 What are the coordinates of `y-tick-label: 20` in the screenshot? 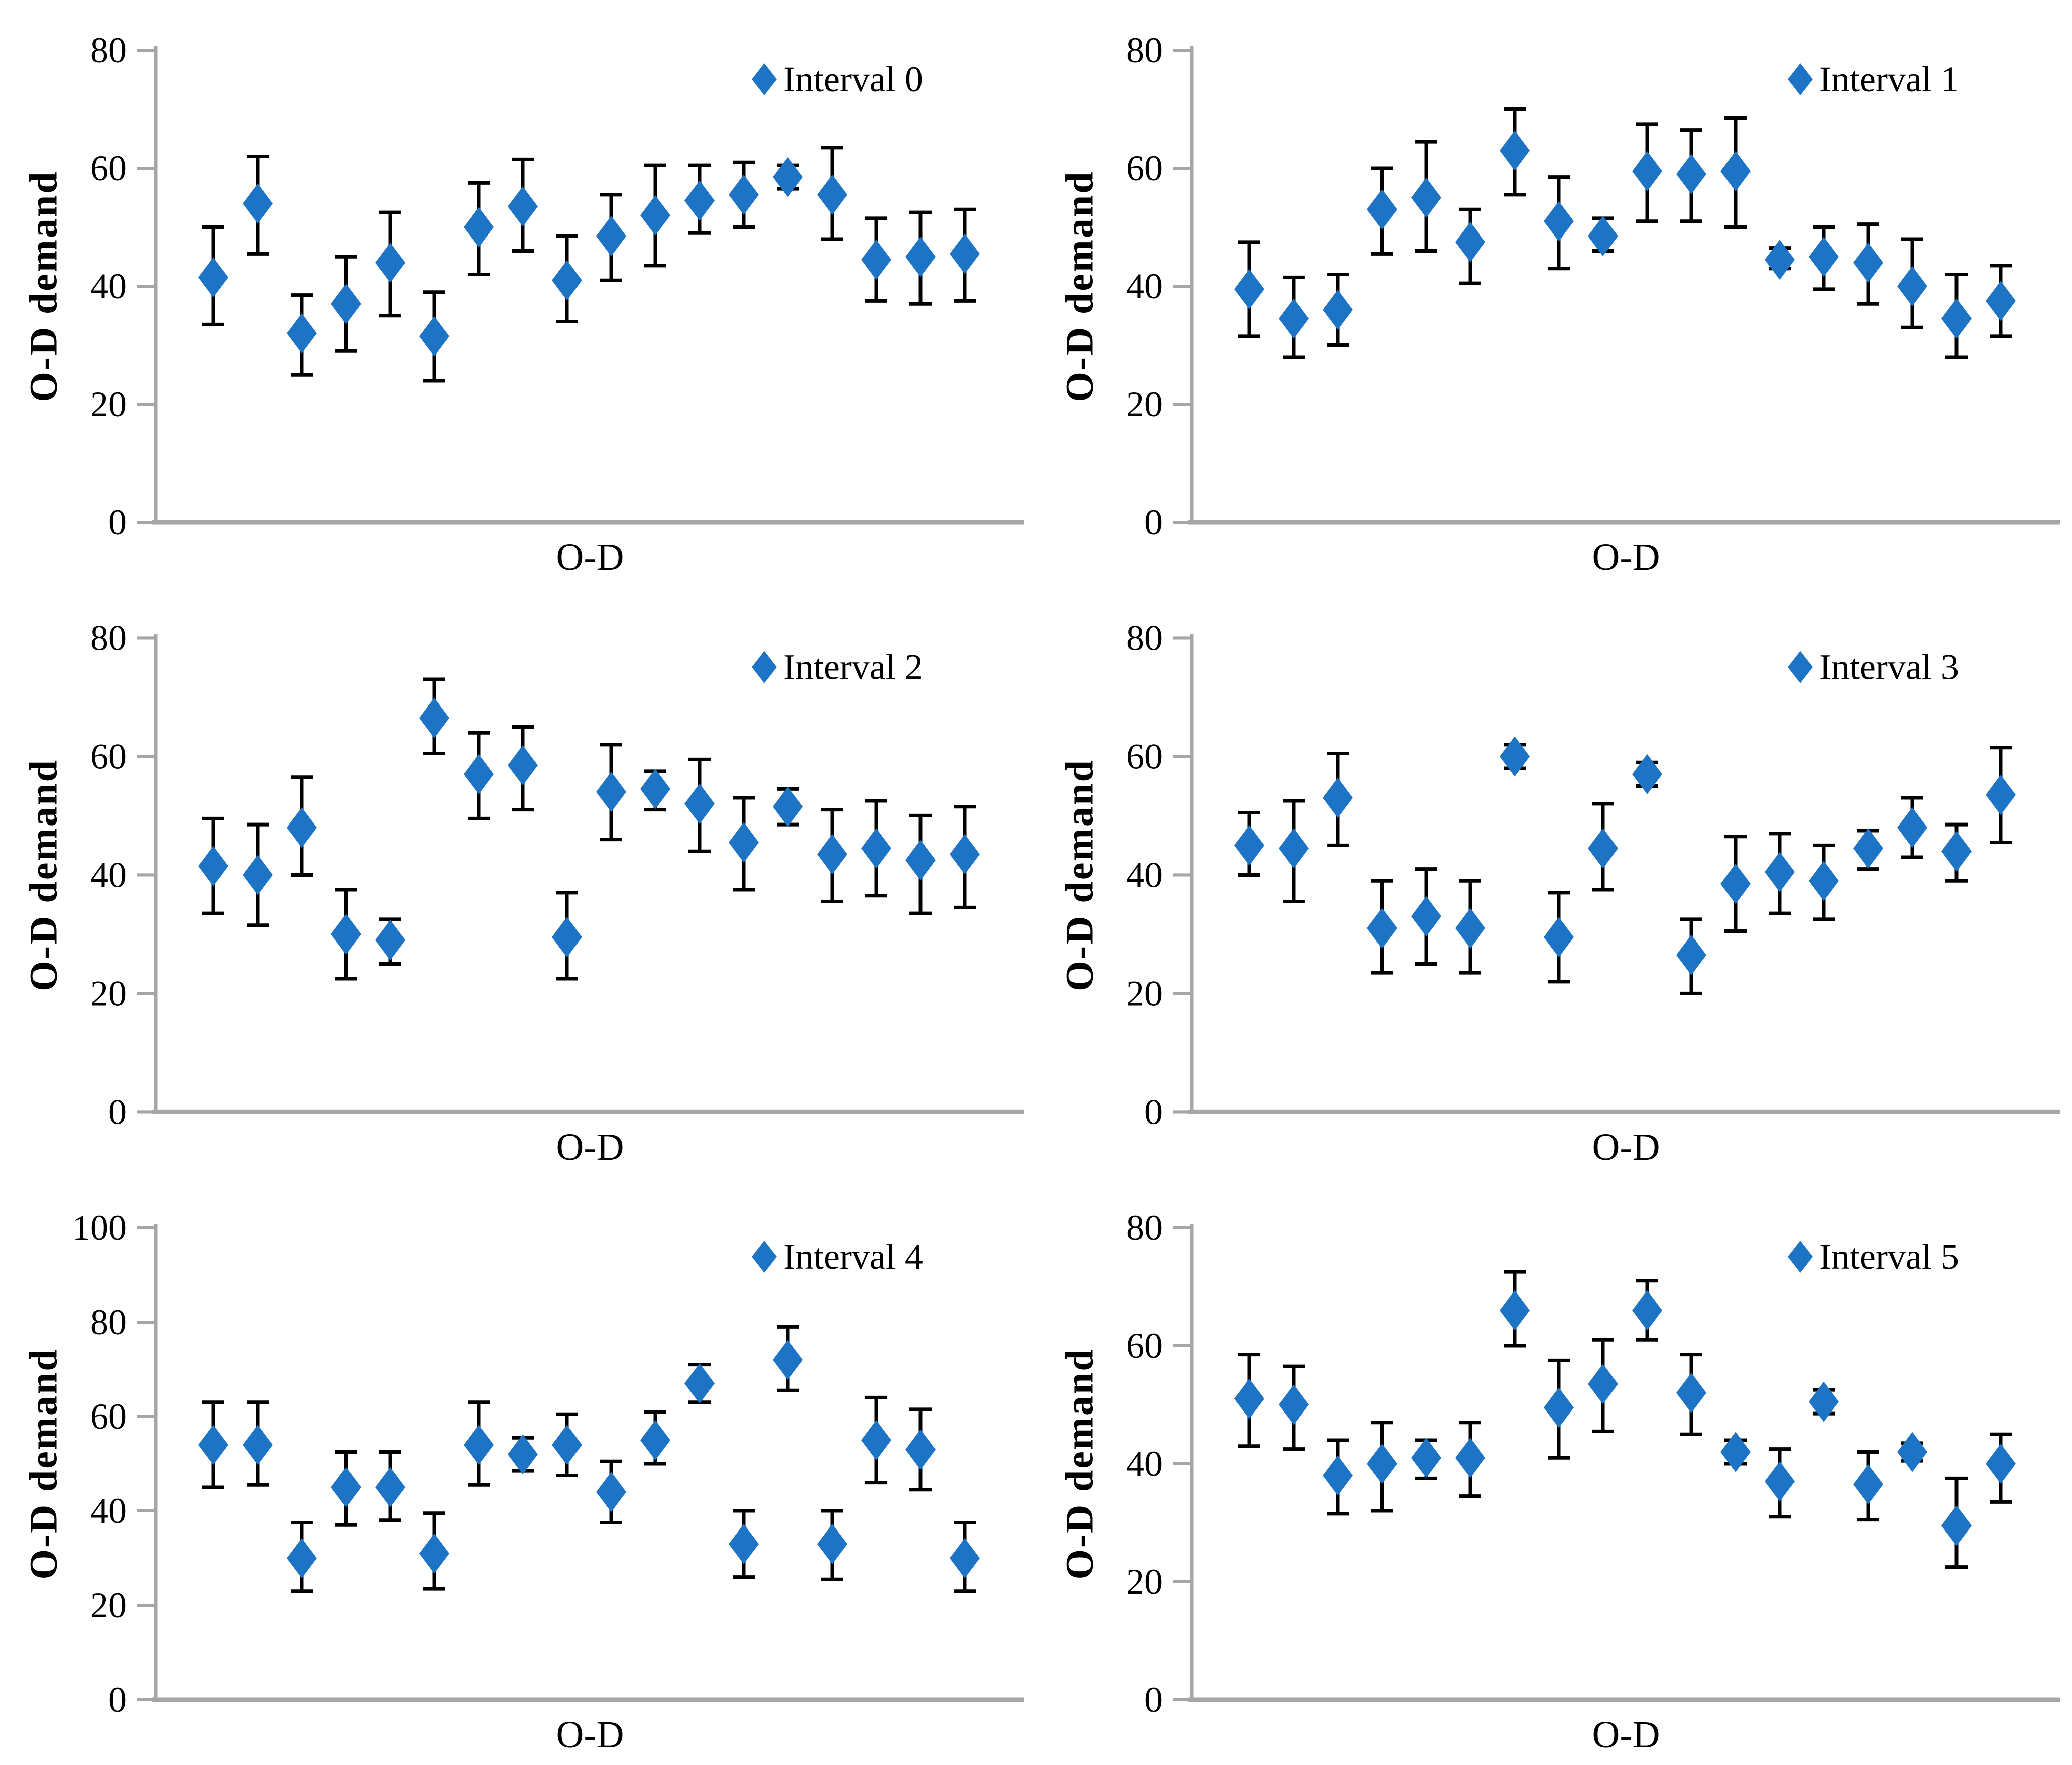 It's located at (109, 993).